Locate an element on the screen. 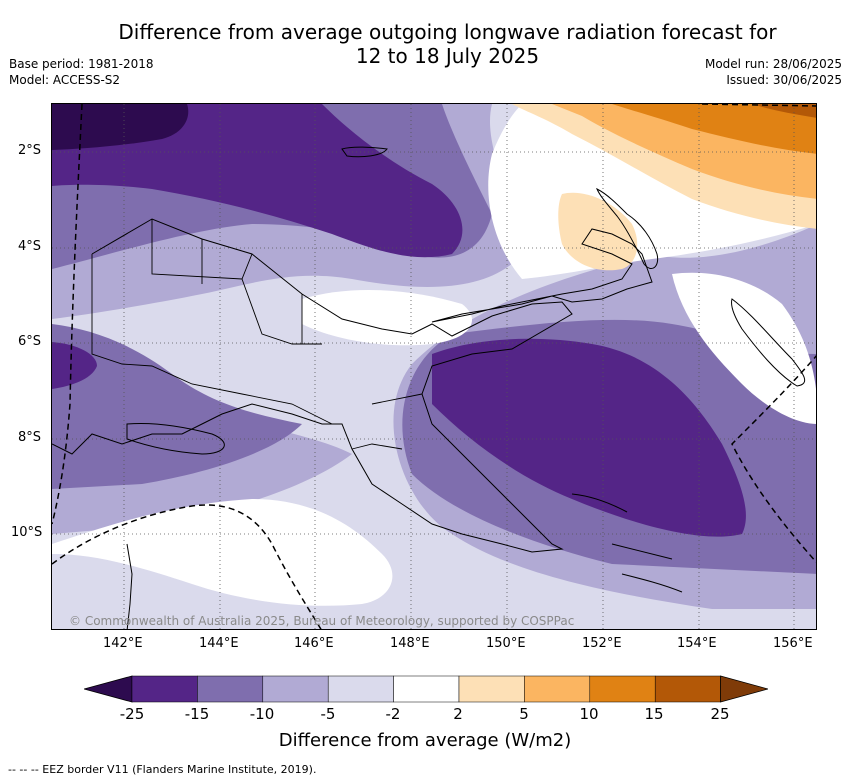 This screenshot has width=850, height=781. colorbar-label-0: -25 is located at coordinates (132, 714).